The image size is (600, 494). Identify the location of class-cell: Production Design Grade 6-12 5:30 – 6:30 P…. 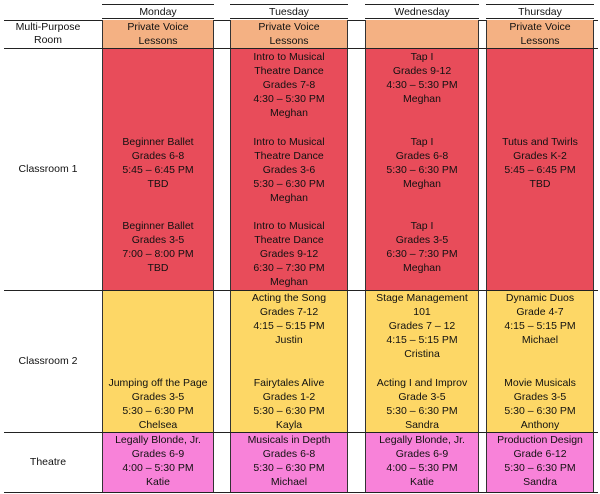
(540, 461).